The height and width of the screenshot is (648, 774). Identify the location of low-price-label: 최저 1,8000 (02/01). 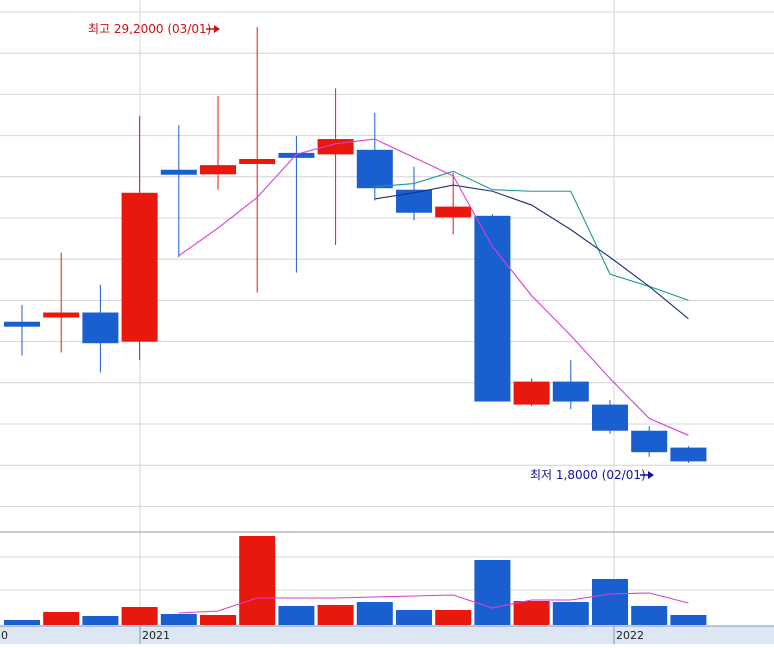
(588, 475).